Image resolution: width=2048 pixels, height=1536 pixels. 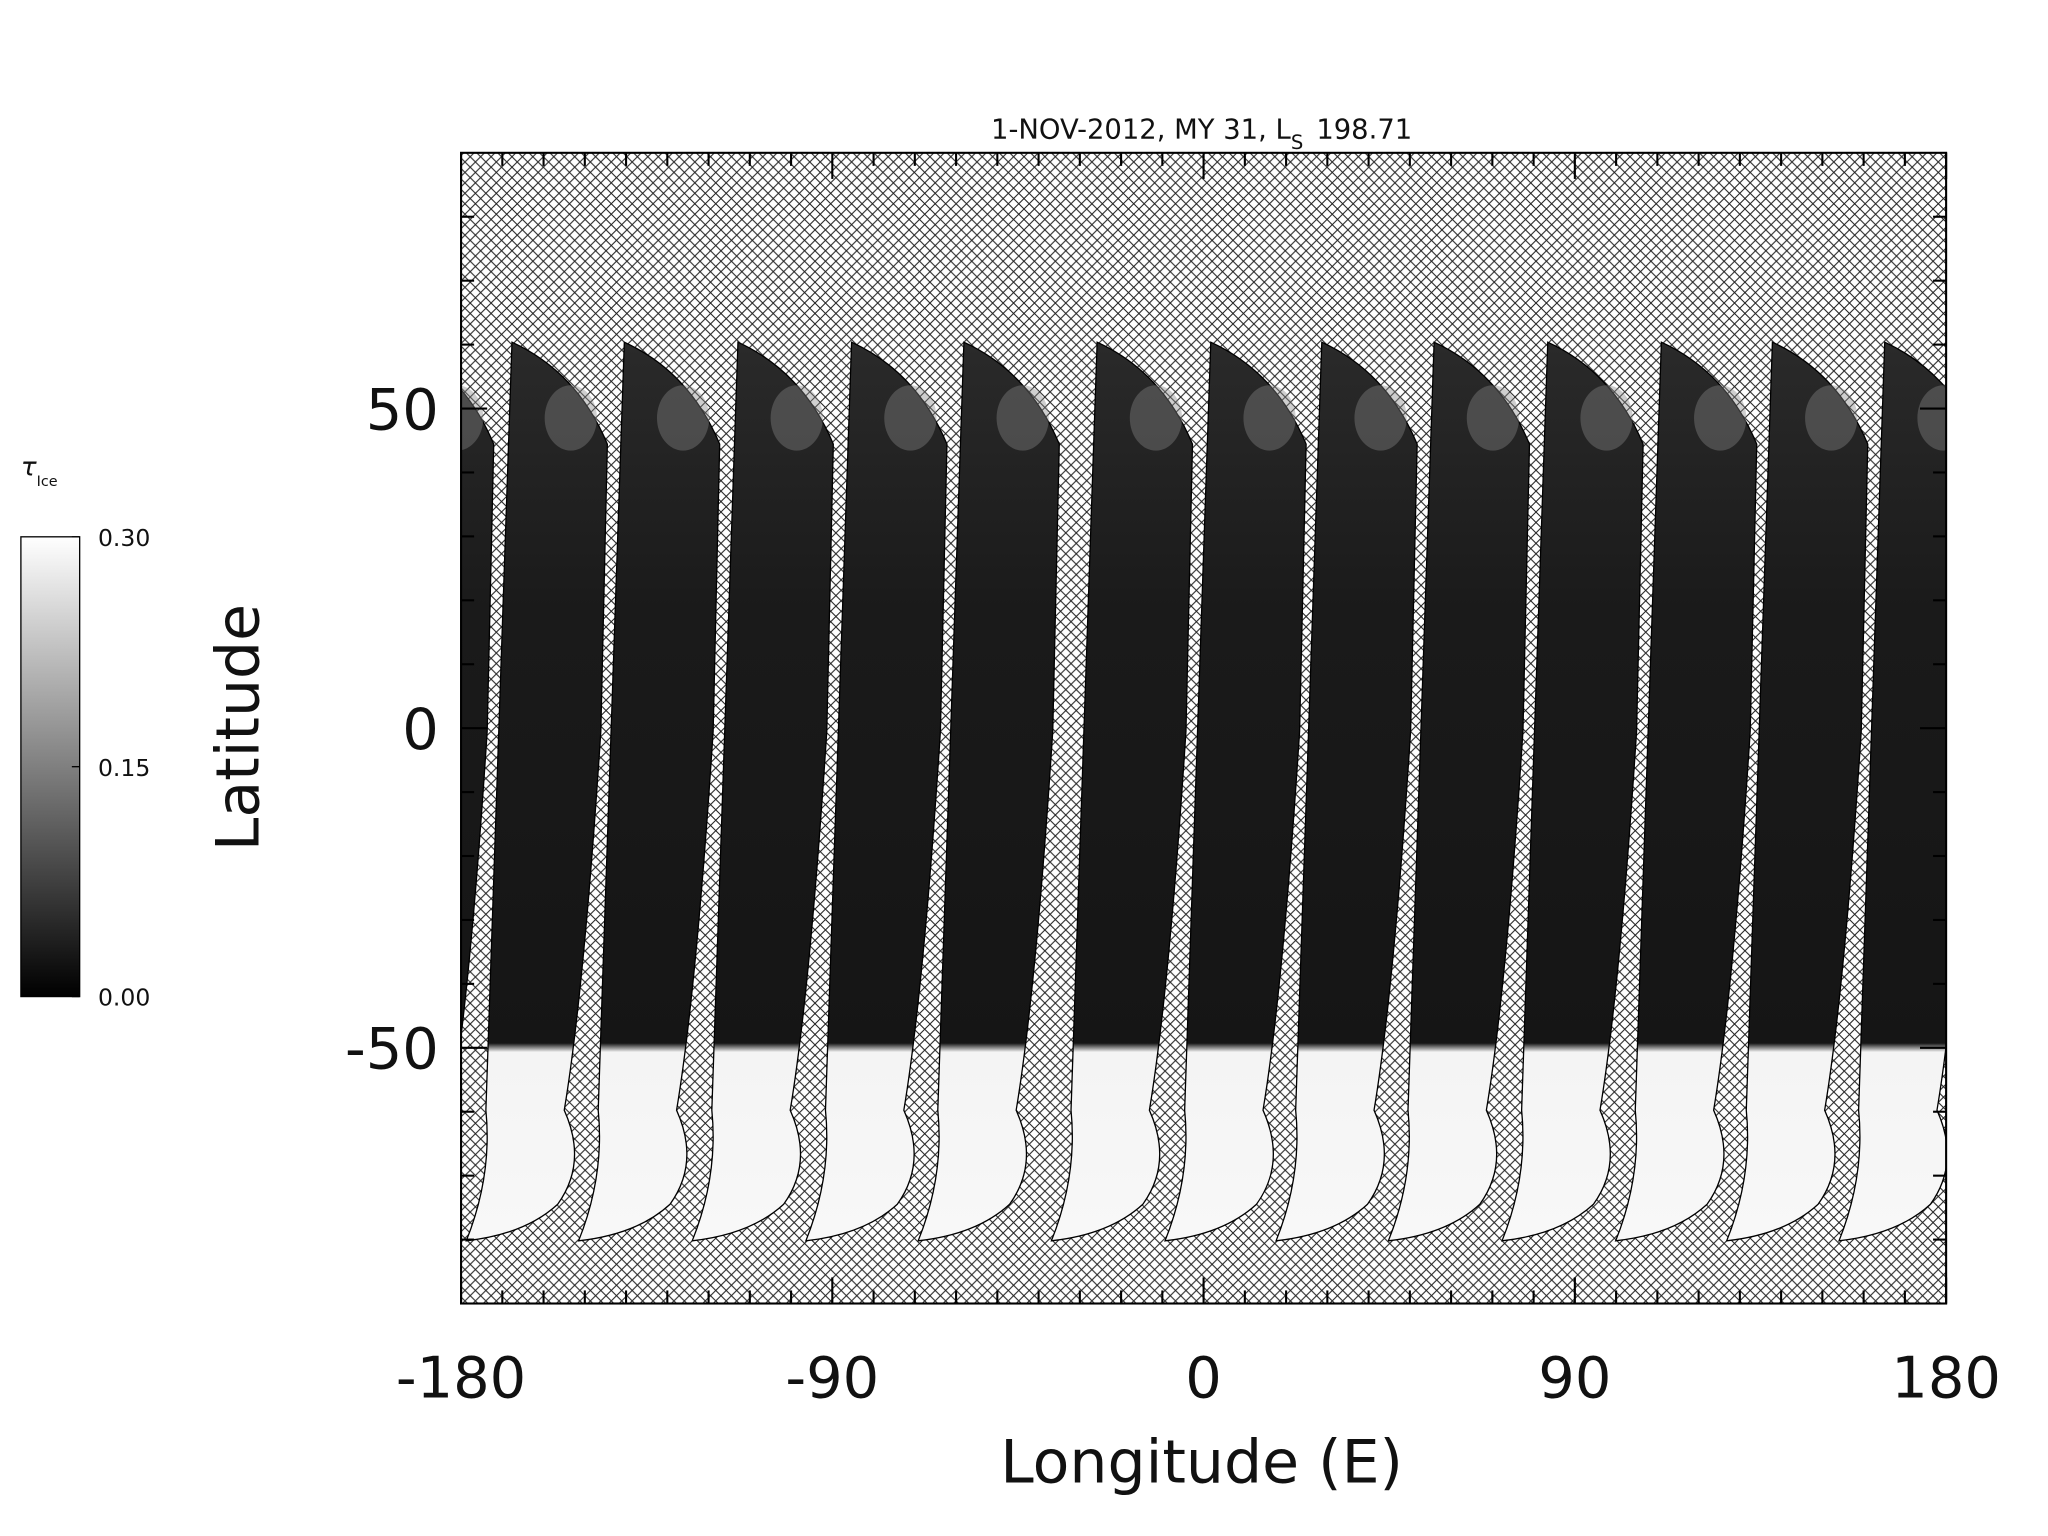 I want to click on title-value: 198.71, so click(x=1364, y=129).